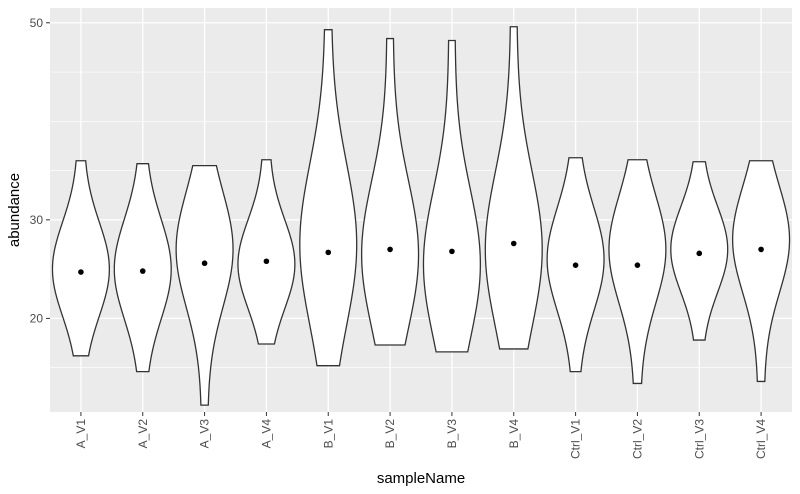  I want to click on mean-point-Ctrl_V1, so click(575, 265).